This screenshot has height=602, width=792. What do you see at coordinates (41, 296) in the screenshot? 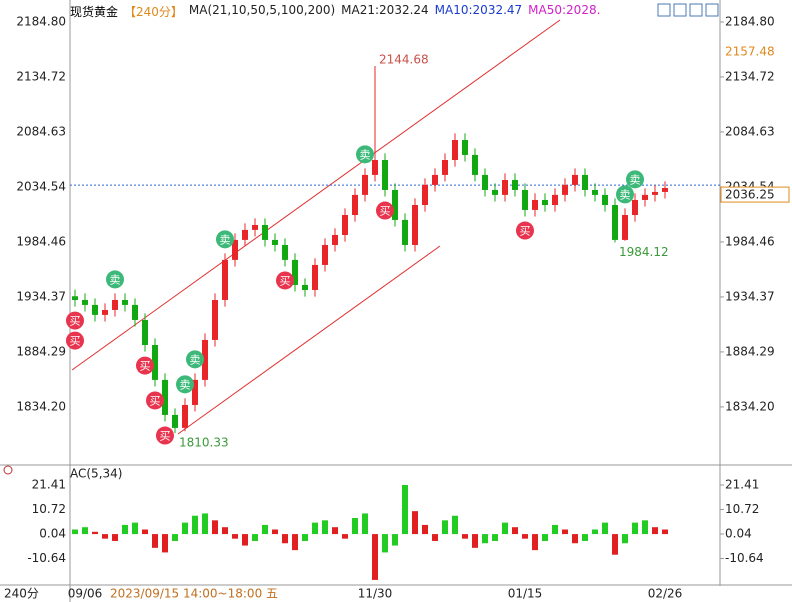
I see `y-tick-label-left: 1934.37` at bounding box center [41, 296].